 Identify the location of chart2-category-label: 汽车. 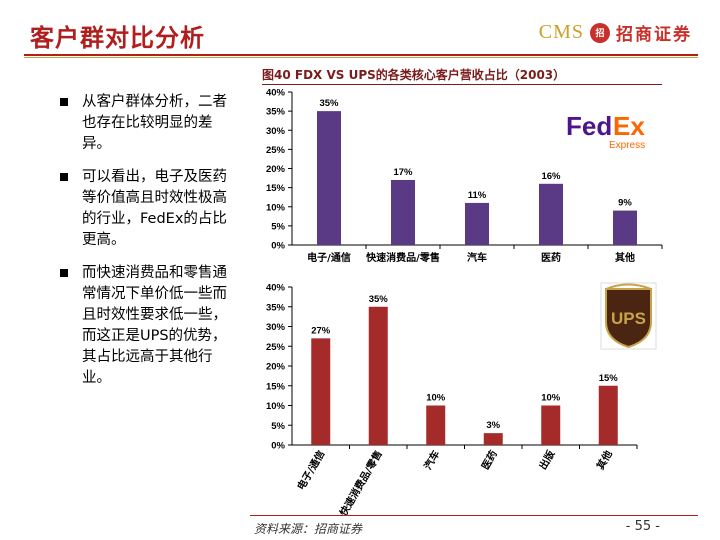
(431, 460).